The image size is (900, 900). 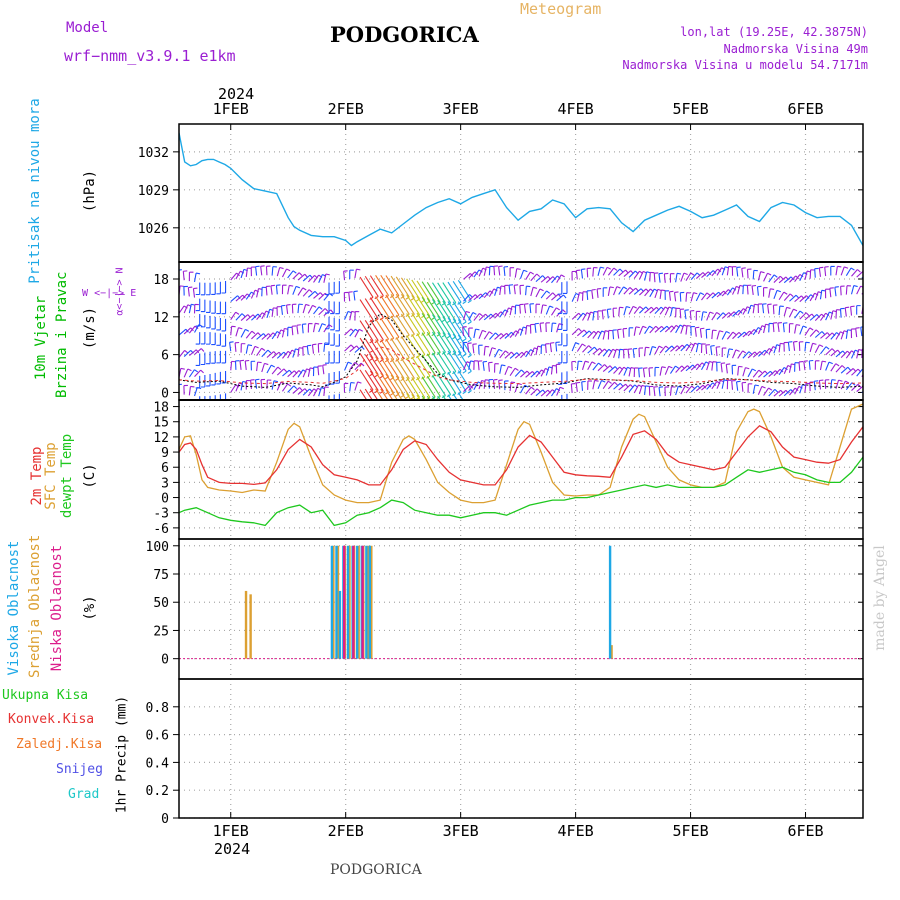 What do you see at coordinates (153, 191) in the screenshot?
I see `pressure-tick-label: 1029` at bounding box center [153, 191].